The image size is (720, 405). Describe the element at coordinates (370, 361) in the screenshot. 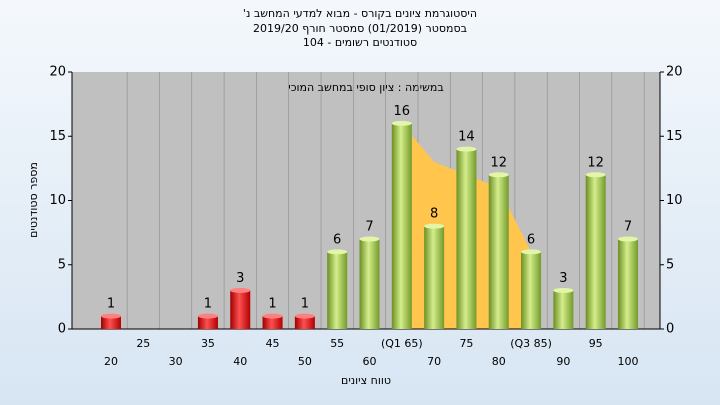

I see `x-tick-label: 60` at that location.